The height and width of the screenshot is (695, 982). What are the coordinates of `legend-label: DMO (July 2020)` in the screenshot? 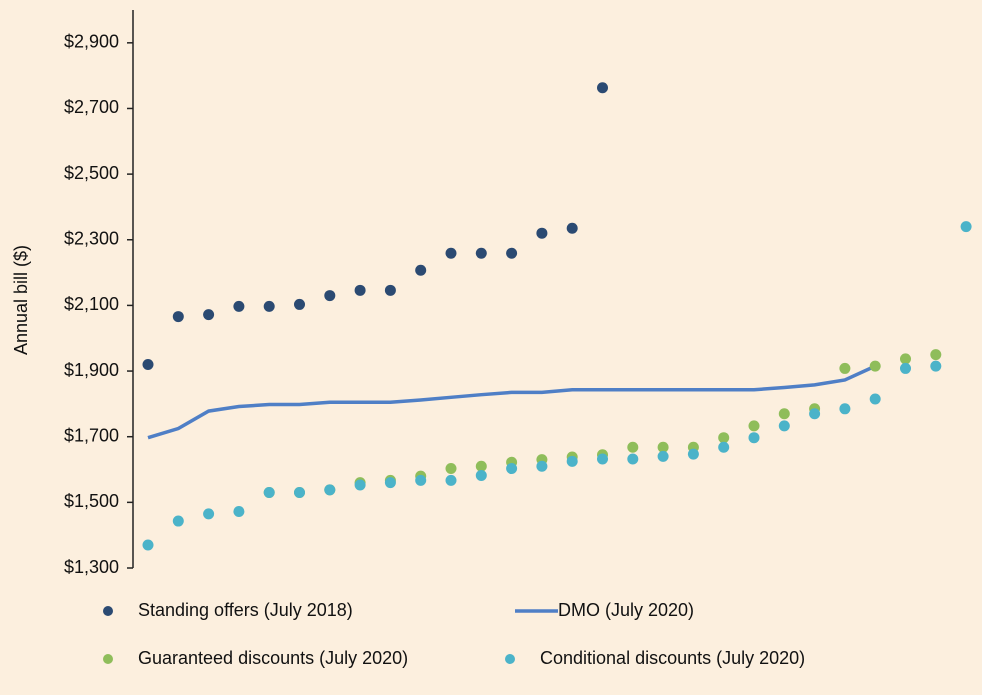 It's located at (626, 610).